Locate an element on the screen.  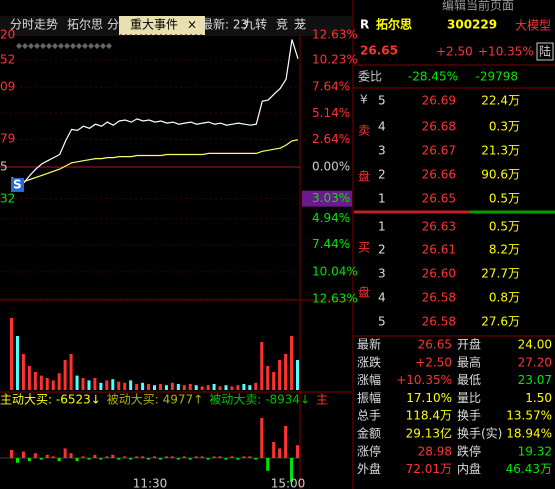
stat-label: 涨停 is located at coordinates (369, 450).